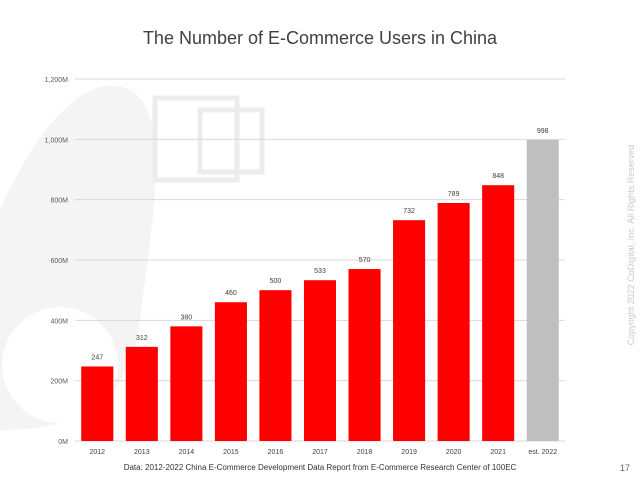  Describe the element at coordinates (57, 140) in the screenshot. I see `y-tick-label: 1,000M` at that location.